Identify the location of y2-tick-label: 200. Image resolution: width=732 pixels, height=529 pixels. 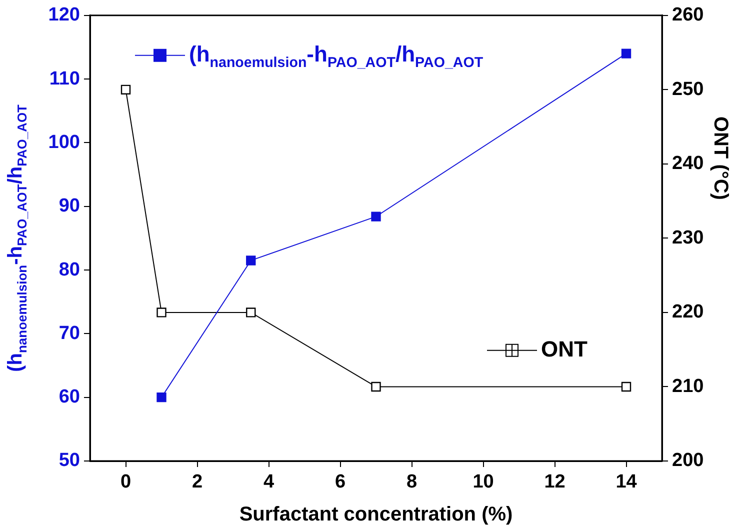
(688, 461).